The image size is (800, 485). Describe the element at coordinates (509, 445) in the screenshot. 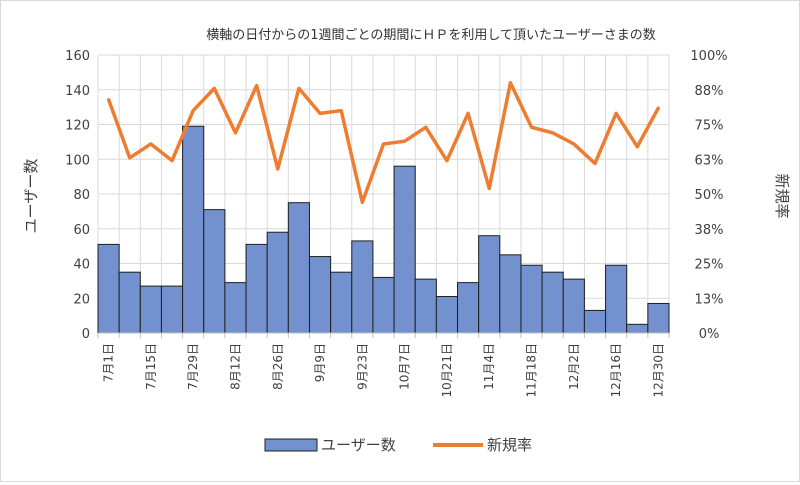

I see `legend-label-new-rate: 新規率` at that location.